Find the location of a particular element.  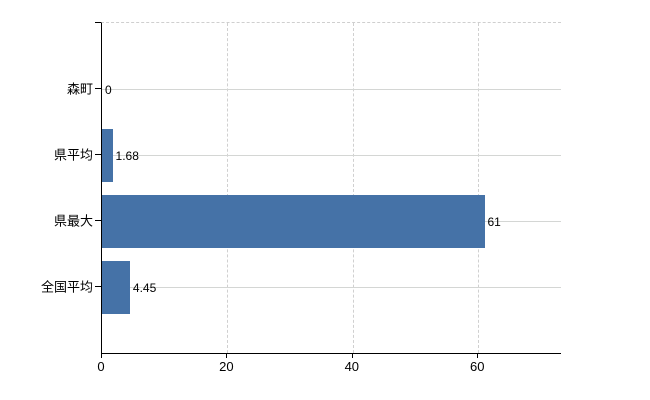

data-label: 61 is located at coordinates (494, 222).